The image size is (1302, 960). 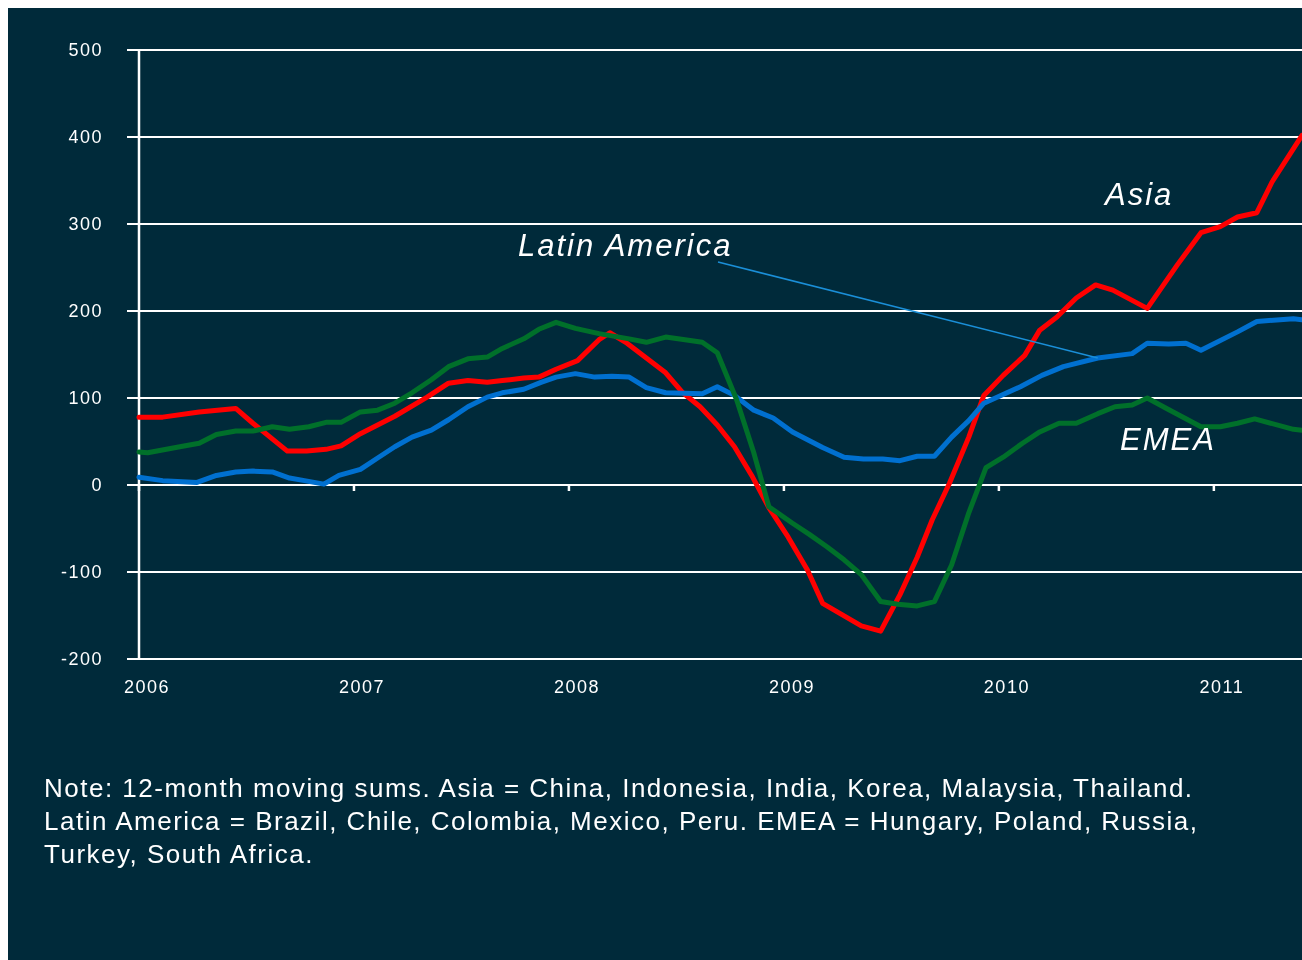 I want to click on text: Note: 12-month moving sums. Asia = China, Indonesia, India, Korea, Malaysia, Thailand. Latin America = Brazil, Chile, Colombia, Mexico, Peru. EMEA = Hungary, Poland, Russia, Turkey, South Africa., so click(x=621, y=821).